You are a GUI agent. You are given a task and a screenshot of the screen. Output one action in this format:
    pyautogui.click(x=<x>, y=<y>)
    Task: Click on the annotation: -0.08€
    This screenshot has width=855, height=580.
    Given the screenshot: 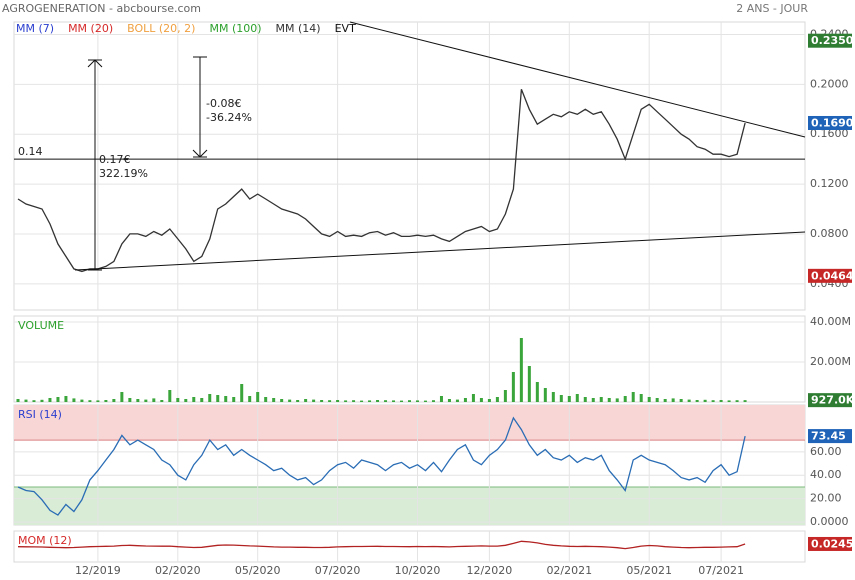 What is the action you would take?
    pyautogui.click(x=223, y=103)
    